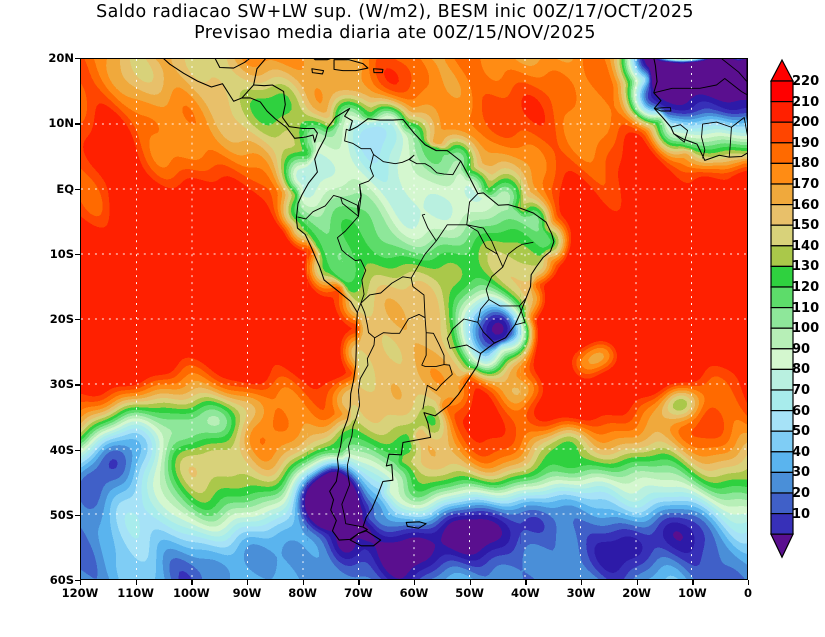  Describe the element at coordinates (247, 593) in the screenshot. I see `x-axis-tick-label: 90W` at that location.